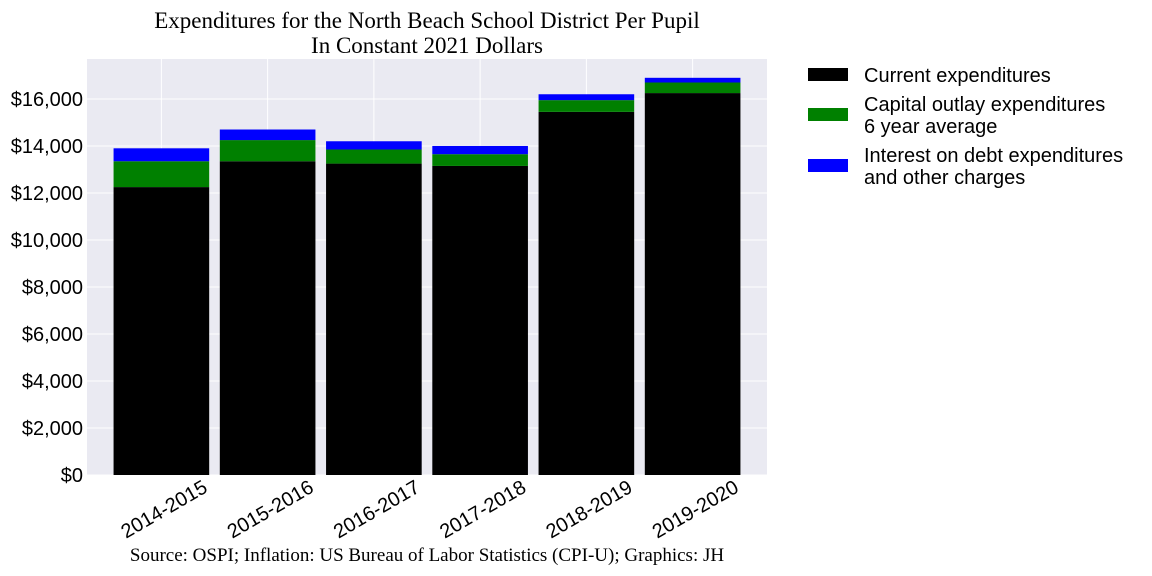  I want to click on bar-current-2019-2020, so click(692, 284).